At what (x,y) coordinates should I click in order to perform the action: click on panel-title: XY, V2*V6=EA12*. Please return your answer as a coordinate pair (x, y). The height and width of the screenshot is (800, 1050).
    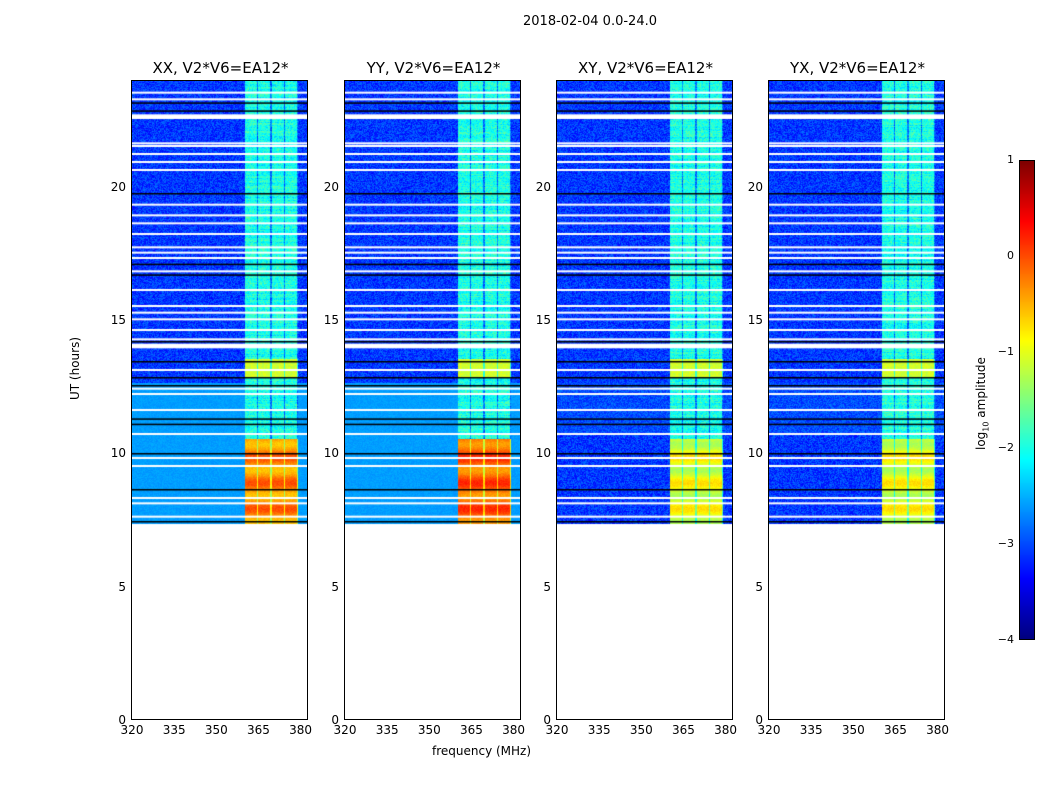
    Looking at the image, I should click on (645, 68).